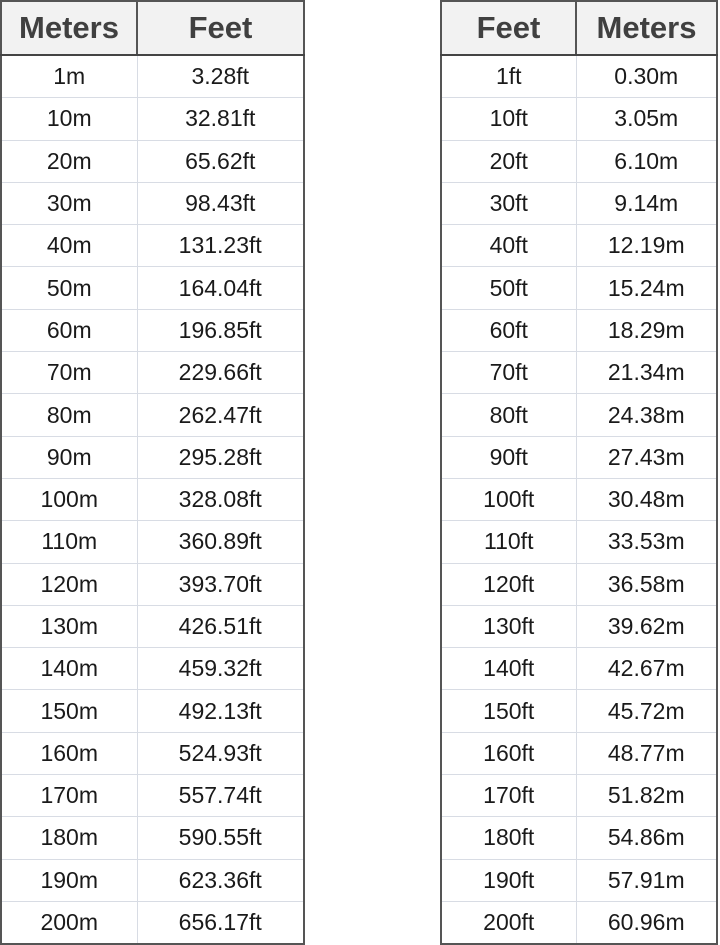 Image resolution: width=720 pixels, height=945 pixels. I want to click on source-value-cell: 40ft, so click(509, 245).